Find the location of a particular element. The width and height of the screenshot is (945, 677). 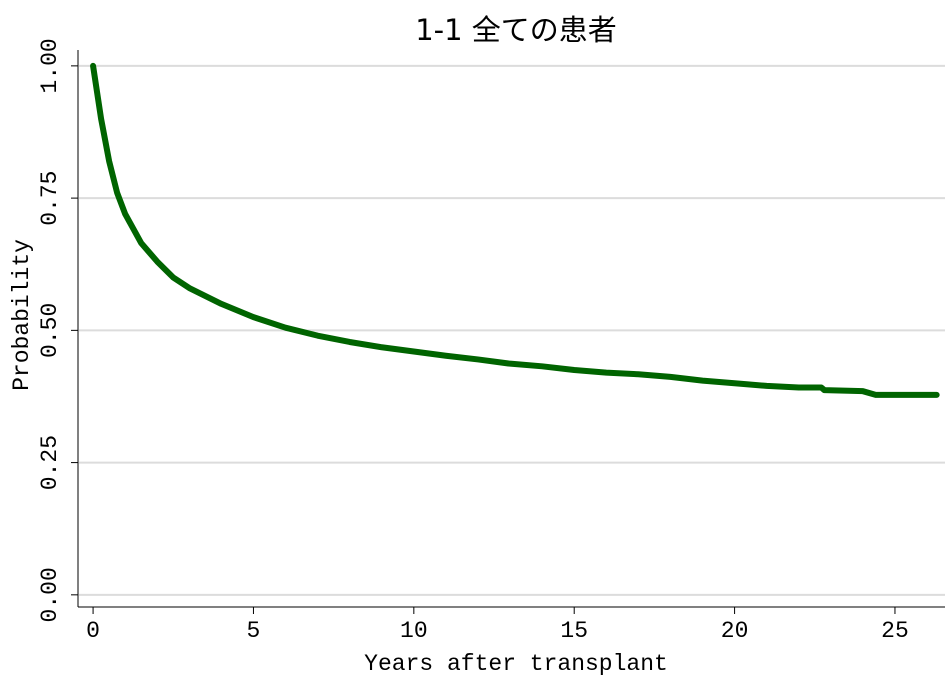

x-axis-label: Years after transplant is located at coordinates (516, 664).